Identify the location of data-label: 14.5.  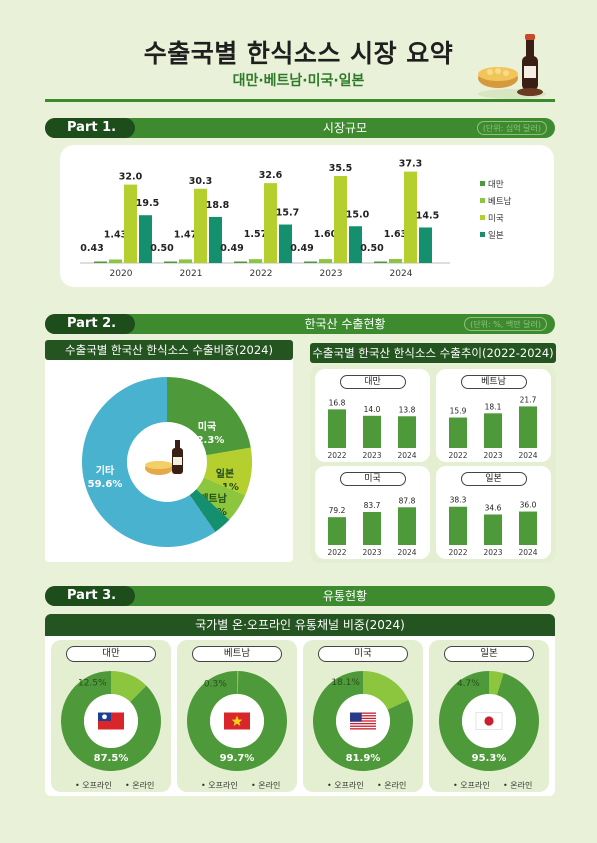
(427, 215).